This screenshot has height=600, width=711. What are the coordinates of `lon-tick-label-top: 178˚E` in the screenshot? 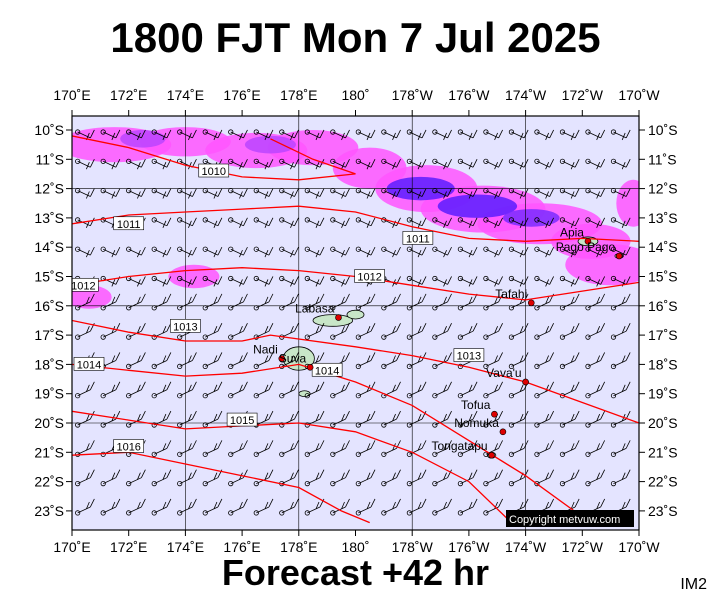 It's located at (298, 95).